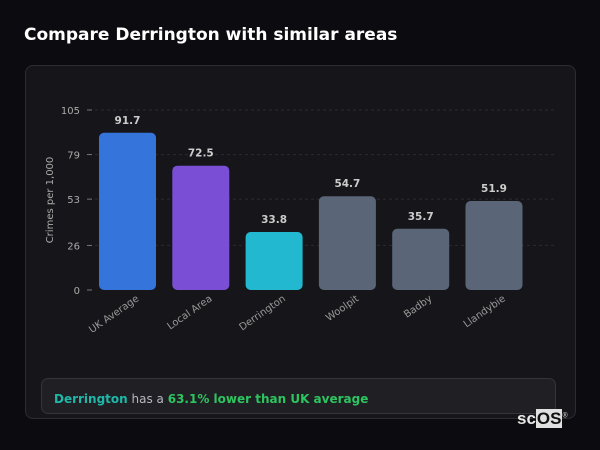 The width and height of the screenshot is (600, 450). I want to click on bar-llandybie, so click(494, 245).